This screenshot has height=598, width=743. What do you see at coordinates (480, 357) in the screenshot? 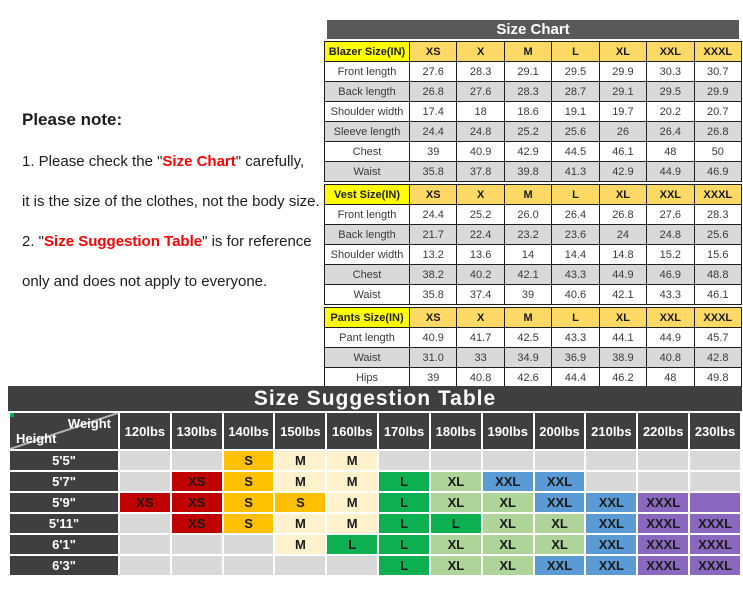
I see `measurement-value: 33` at bounding box center [480, 357].